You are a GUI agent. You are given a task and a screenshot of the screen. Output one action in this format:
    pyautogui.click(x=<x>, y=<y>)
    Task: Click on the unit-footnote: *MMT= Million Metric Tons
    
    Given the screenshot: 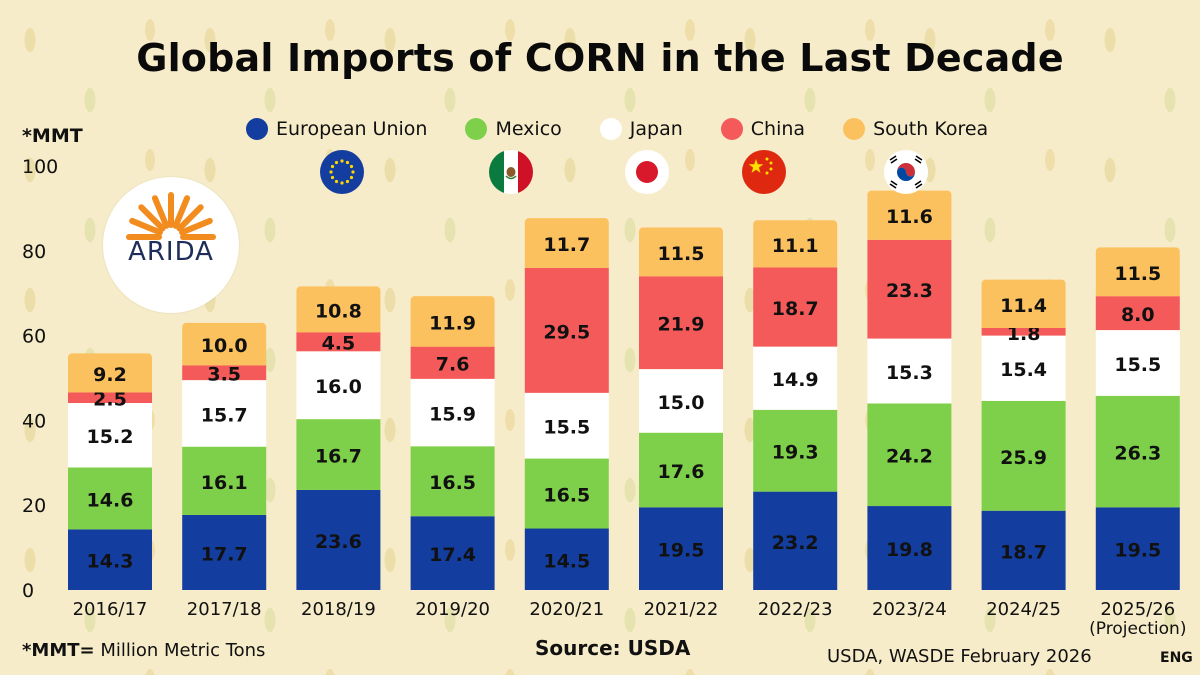 What is the action you would take?
    pyautogui.click(x=143, y=650)
    